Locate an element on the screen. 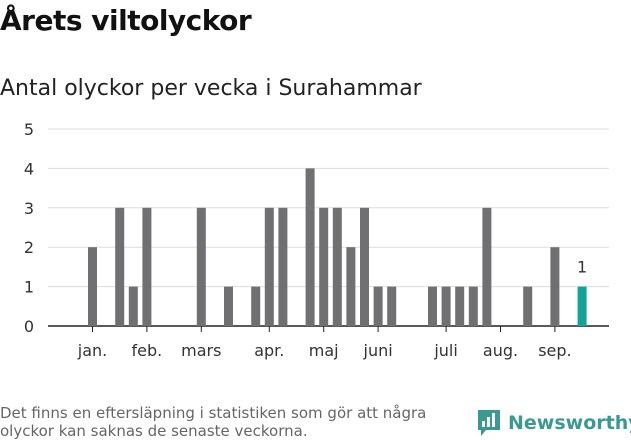 This screenshot has height=440, width=631. x-tick-label: mars is located at coordinates (201, 350).